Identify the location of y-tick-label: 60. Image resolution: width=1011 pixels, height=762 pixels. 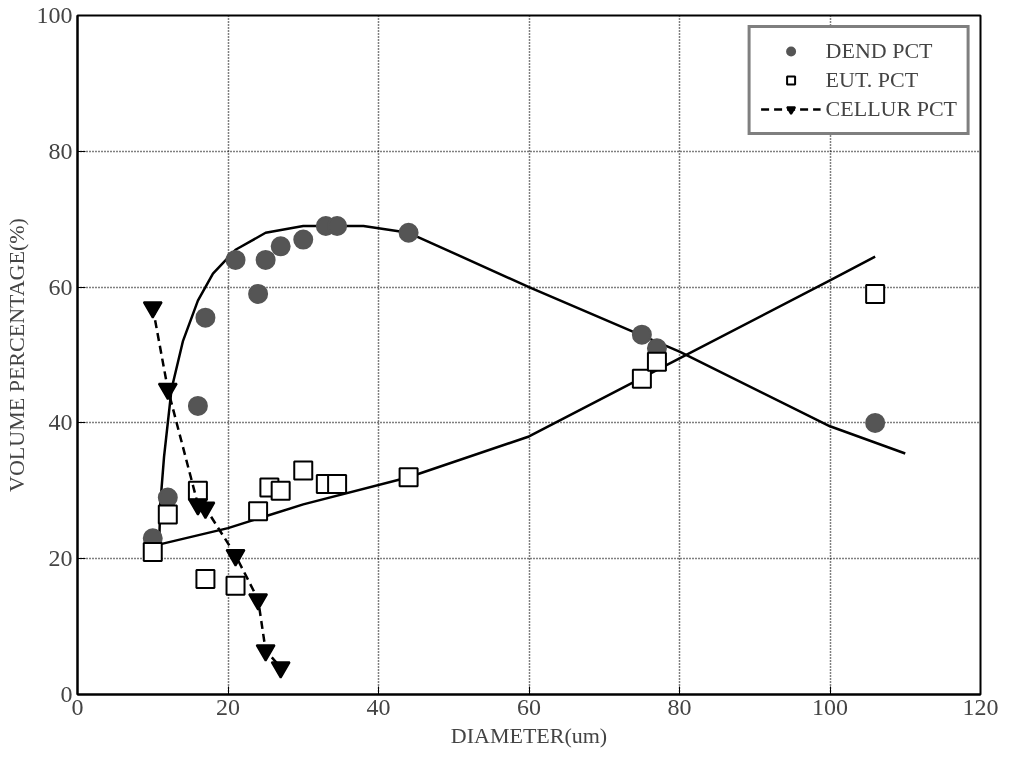
(60, 286).